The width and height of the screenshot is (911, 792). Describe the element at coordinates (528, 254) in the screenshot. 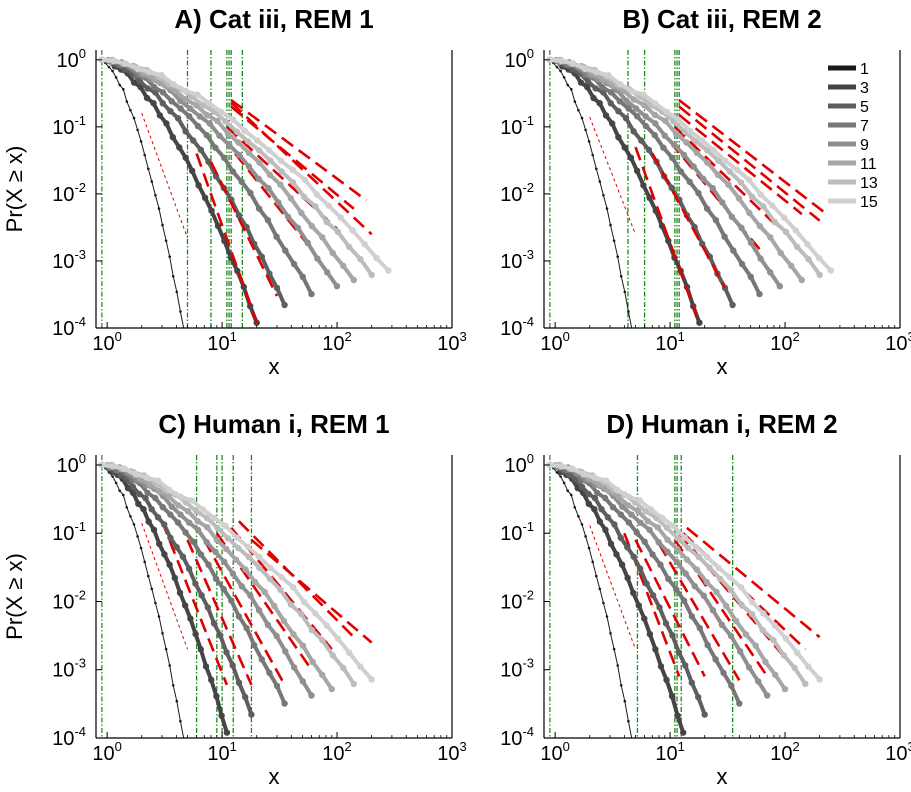

I see `tick-exponent: -3` at that location.